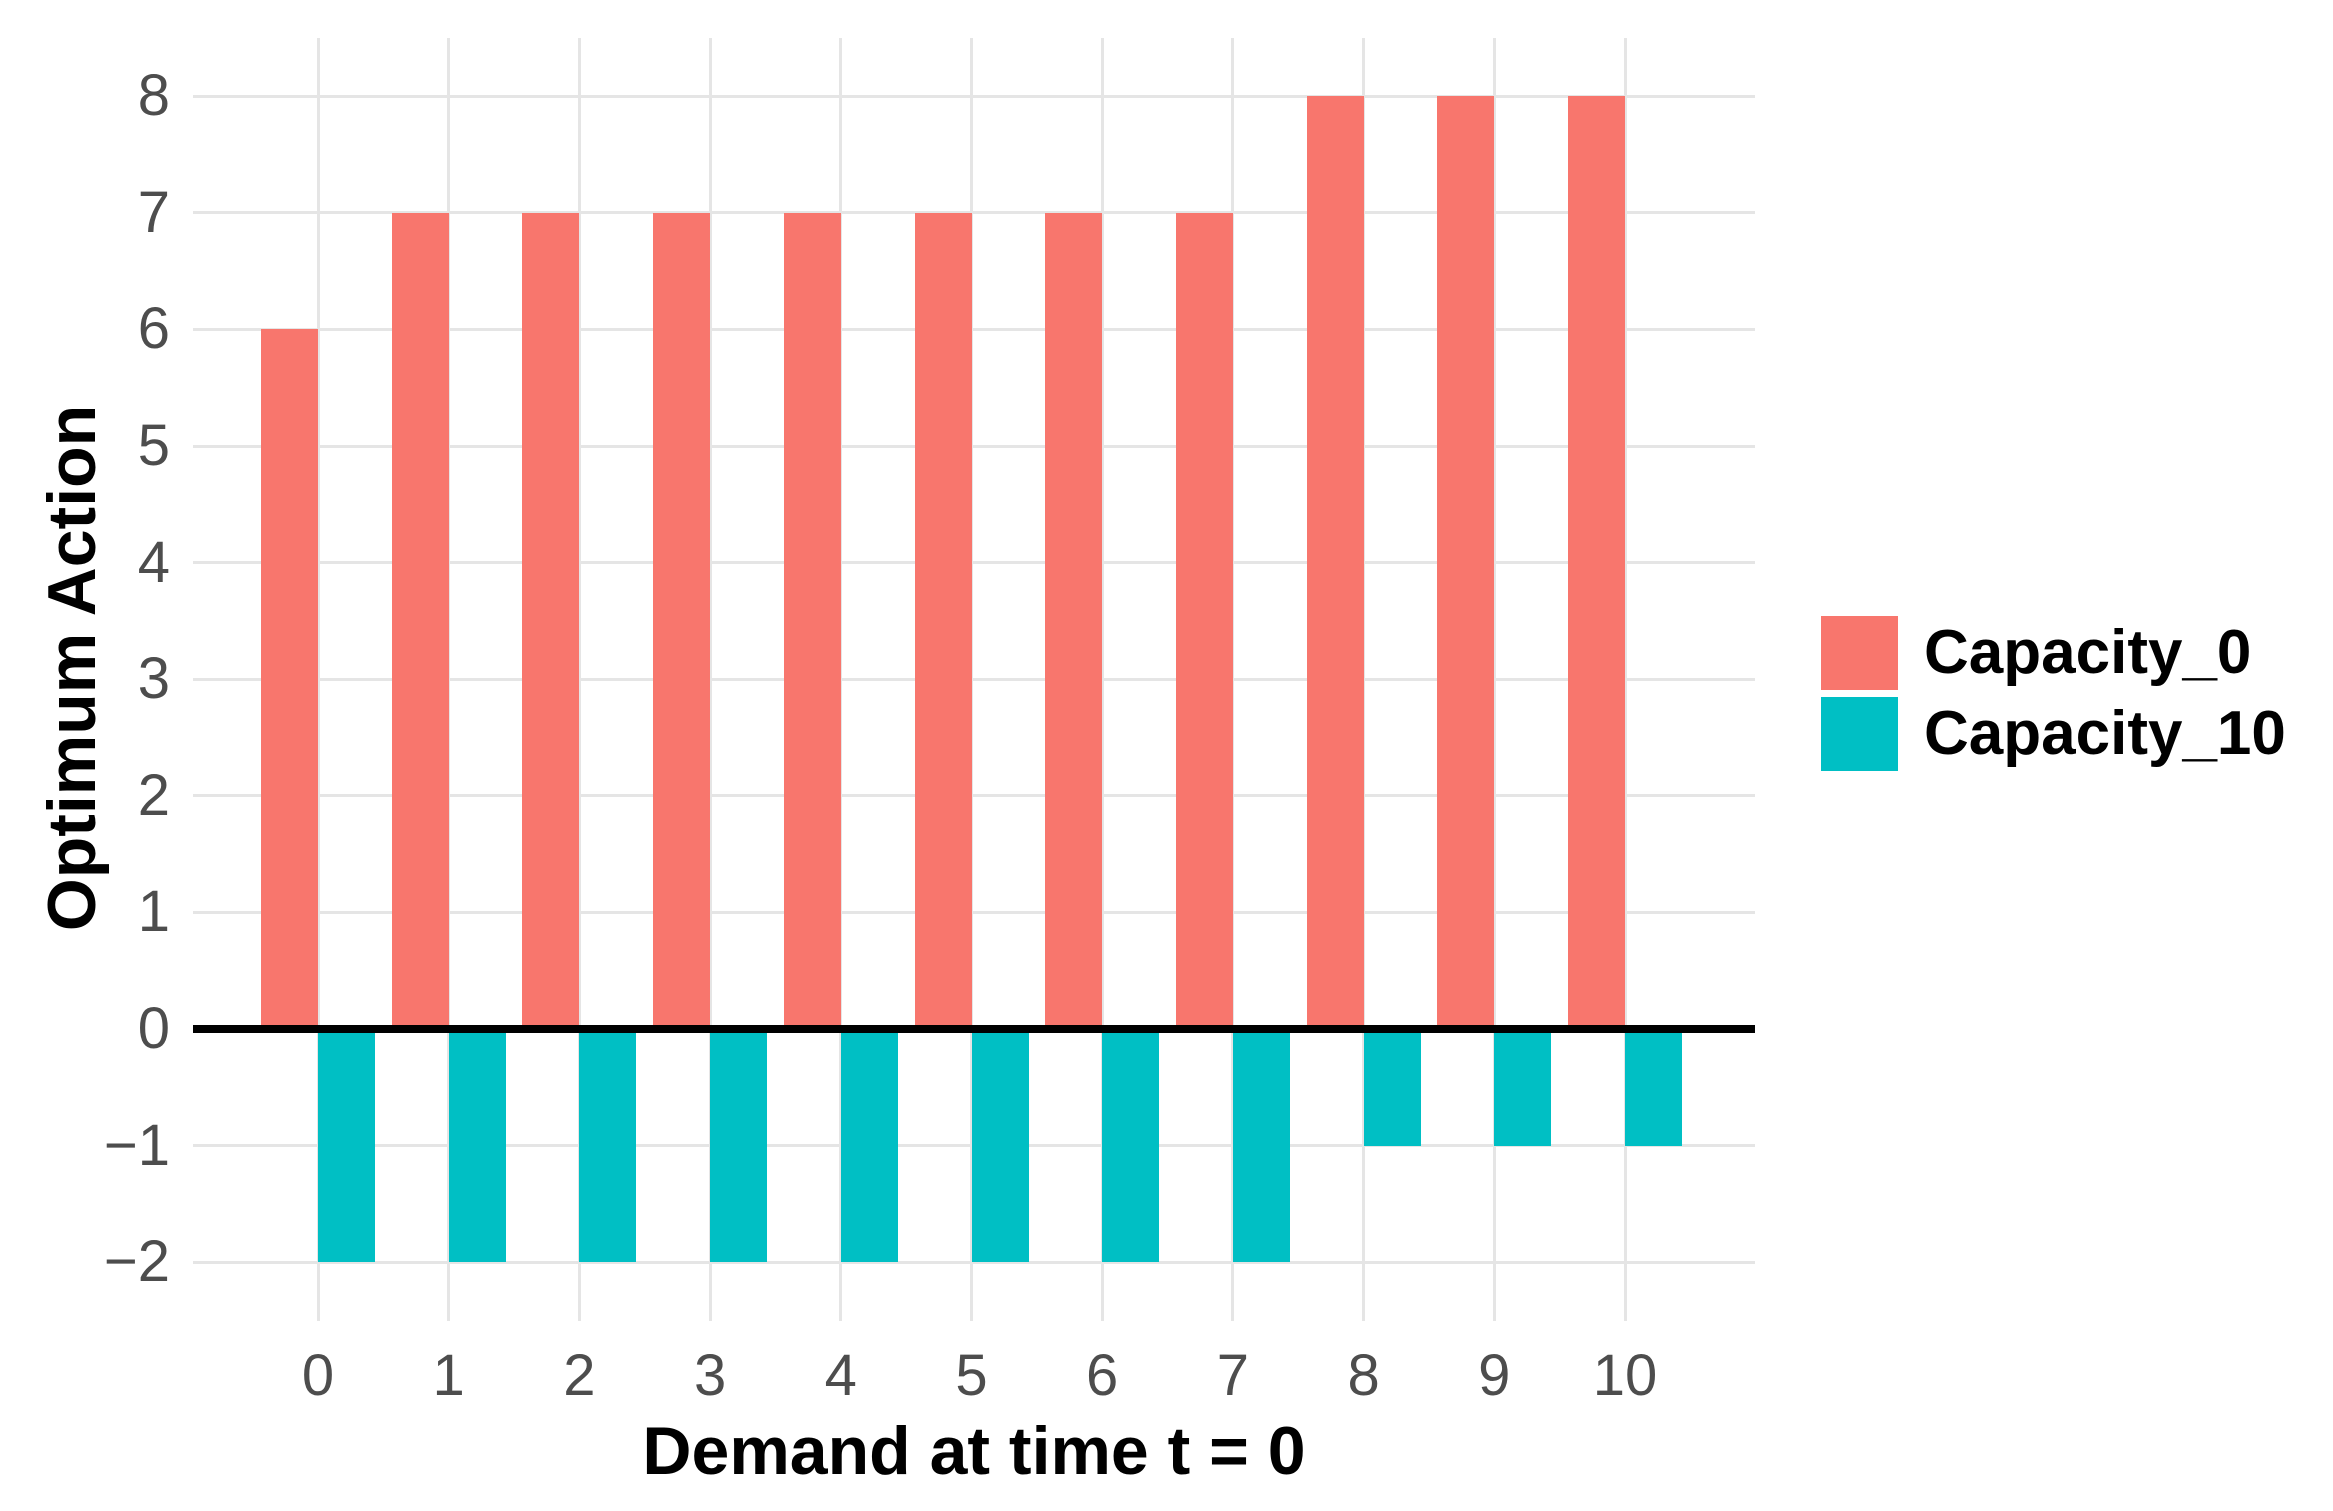 The height and width of the screenshot is (1511, 2333). What do you see at coordinates (1392, 1087) in the screenshot?
I see `bar-Capacity_10-x8` at bounding box center [1392, 1087].